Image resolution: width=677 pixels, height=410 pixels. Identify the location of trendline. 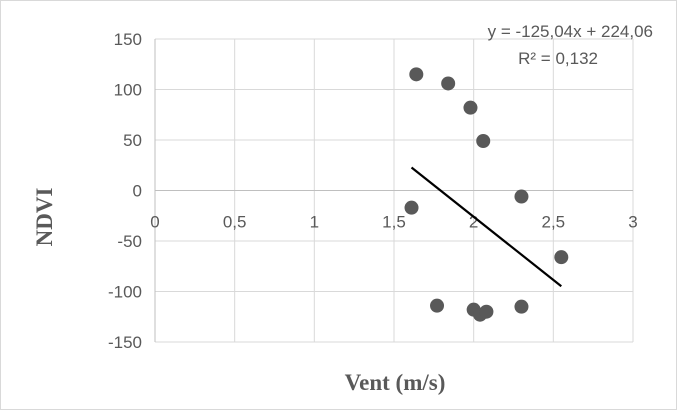
(486, 227).